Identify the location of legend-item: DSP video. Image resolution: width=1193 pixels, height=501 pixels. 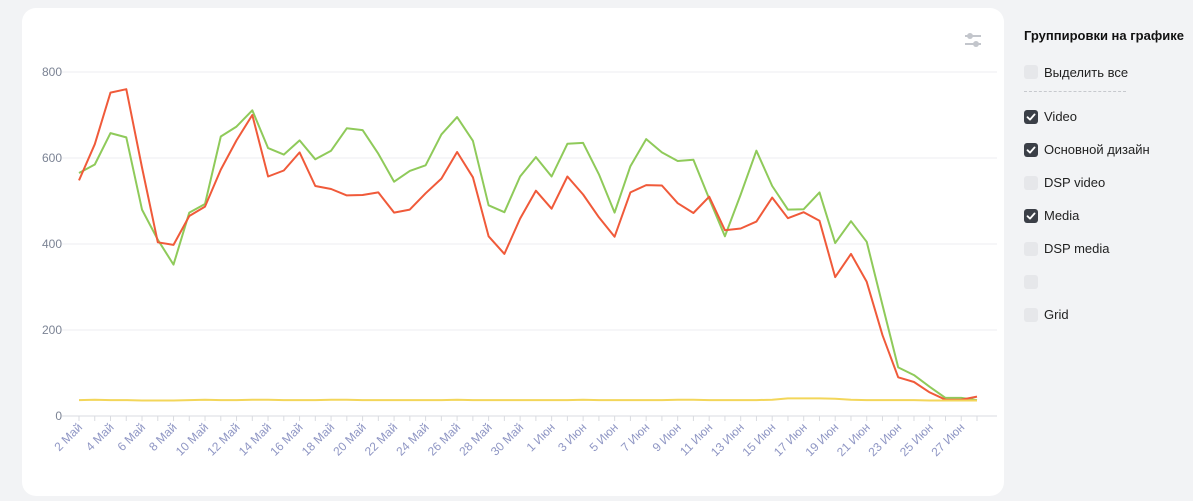
(1106, 182).